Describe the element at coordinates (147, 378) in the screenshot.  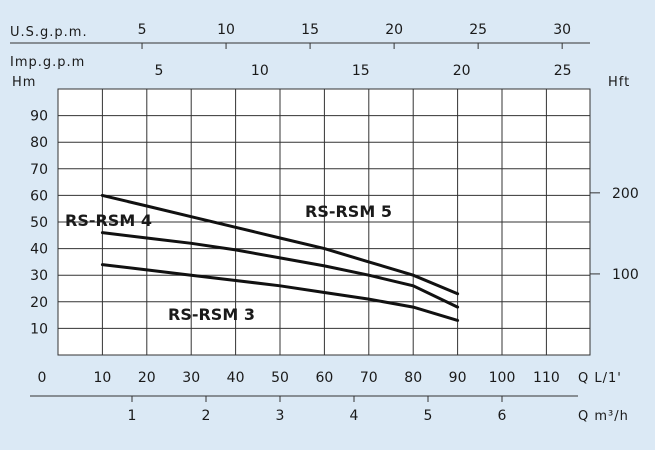
I see `x-tick-label: 20` at that location.